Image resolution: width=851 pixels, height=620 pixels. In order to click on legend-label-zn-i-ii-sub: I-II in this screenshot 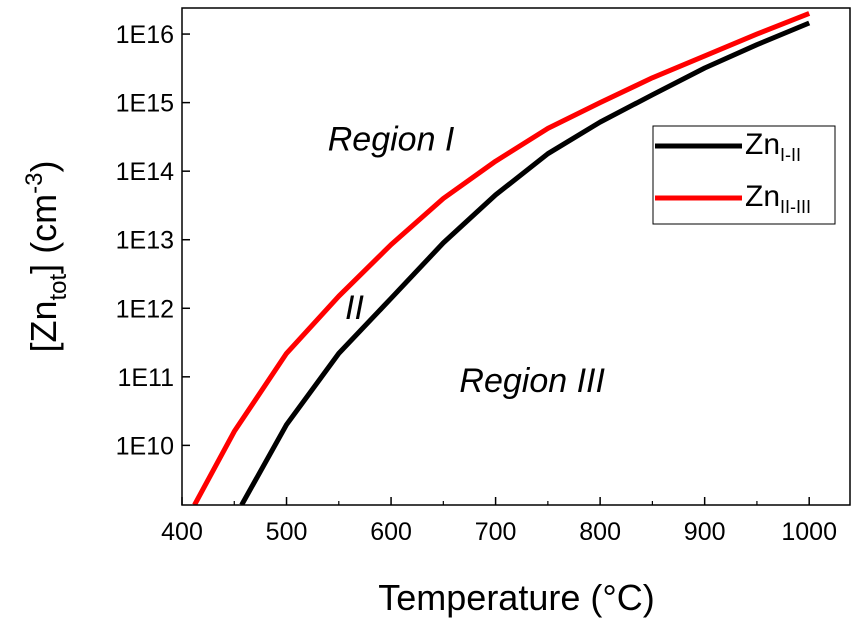, I will do `click(790, 155)`.